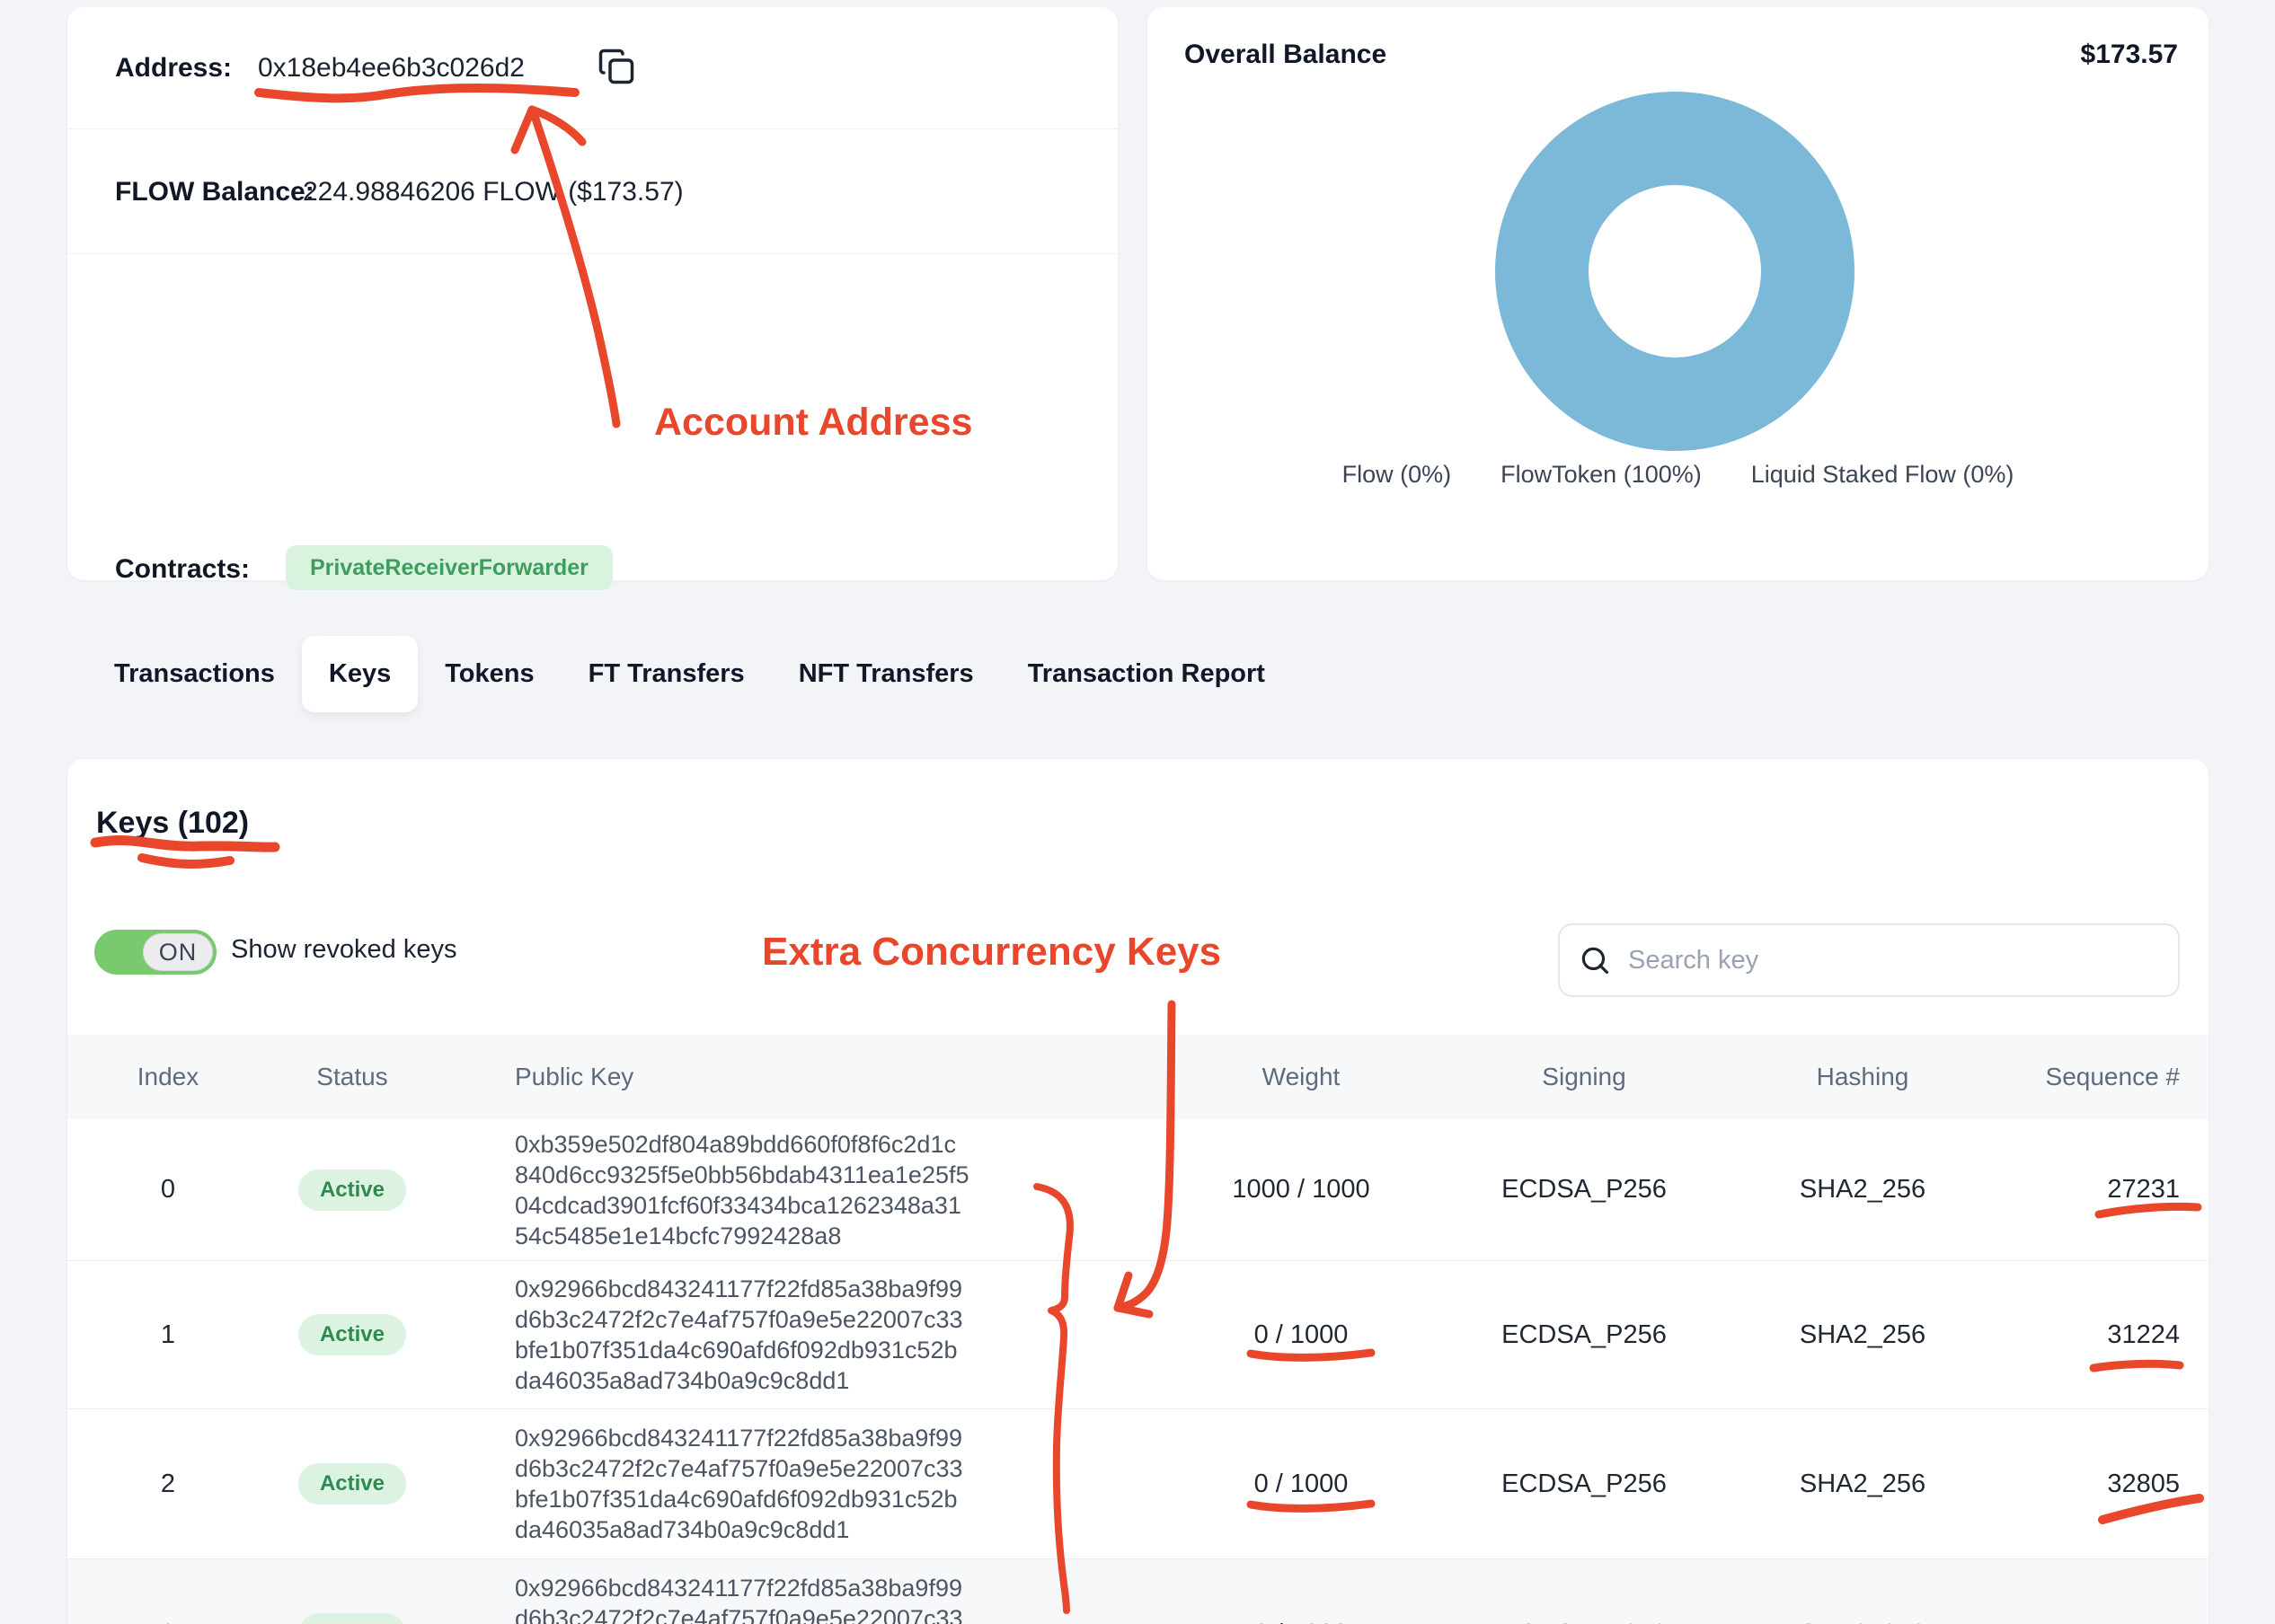  Describe the element at coordinates (490, 673) in the screenshot. I see `tab-tokens: Tokens` at that location.